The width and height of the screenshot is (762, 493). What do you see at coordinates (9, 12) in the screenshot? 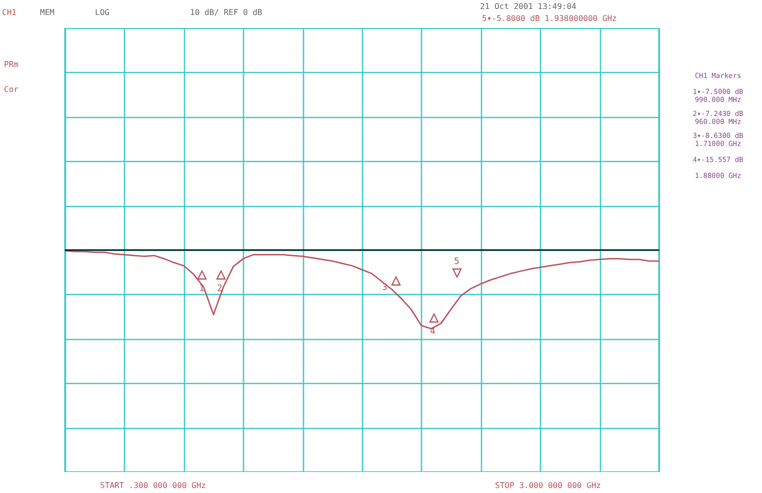
I see `text: CH1` at bounding box center [9, 12].